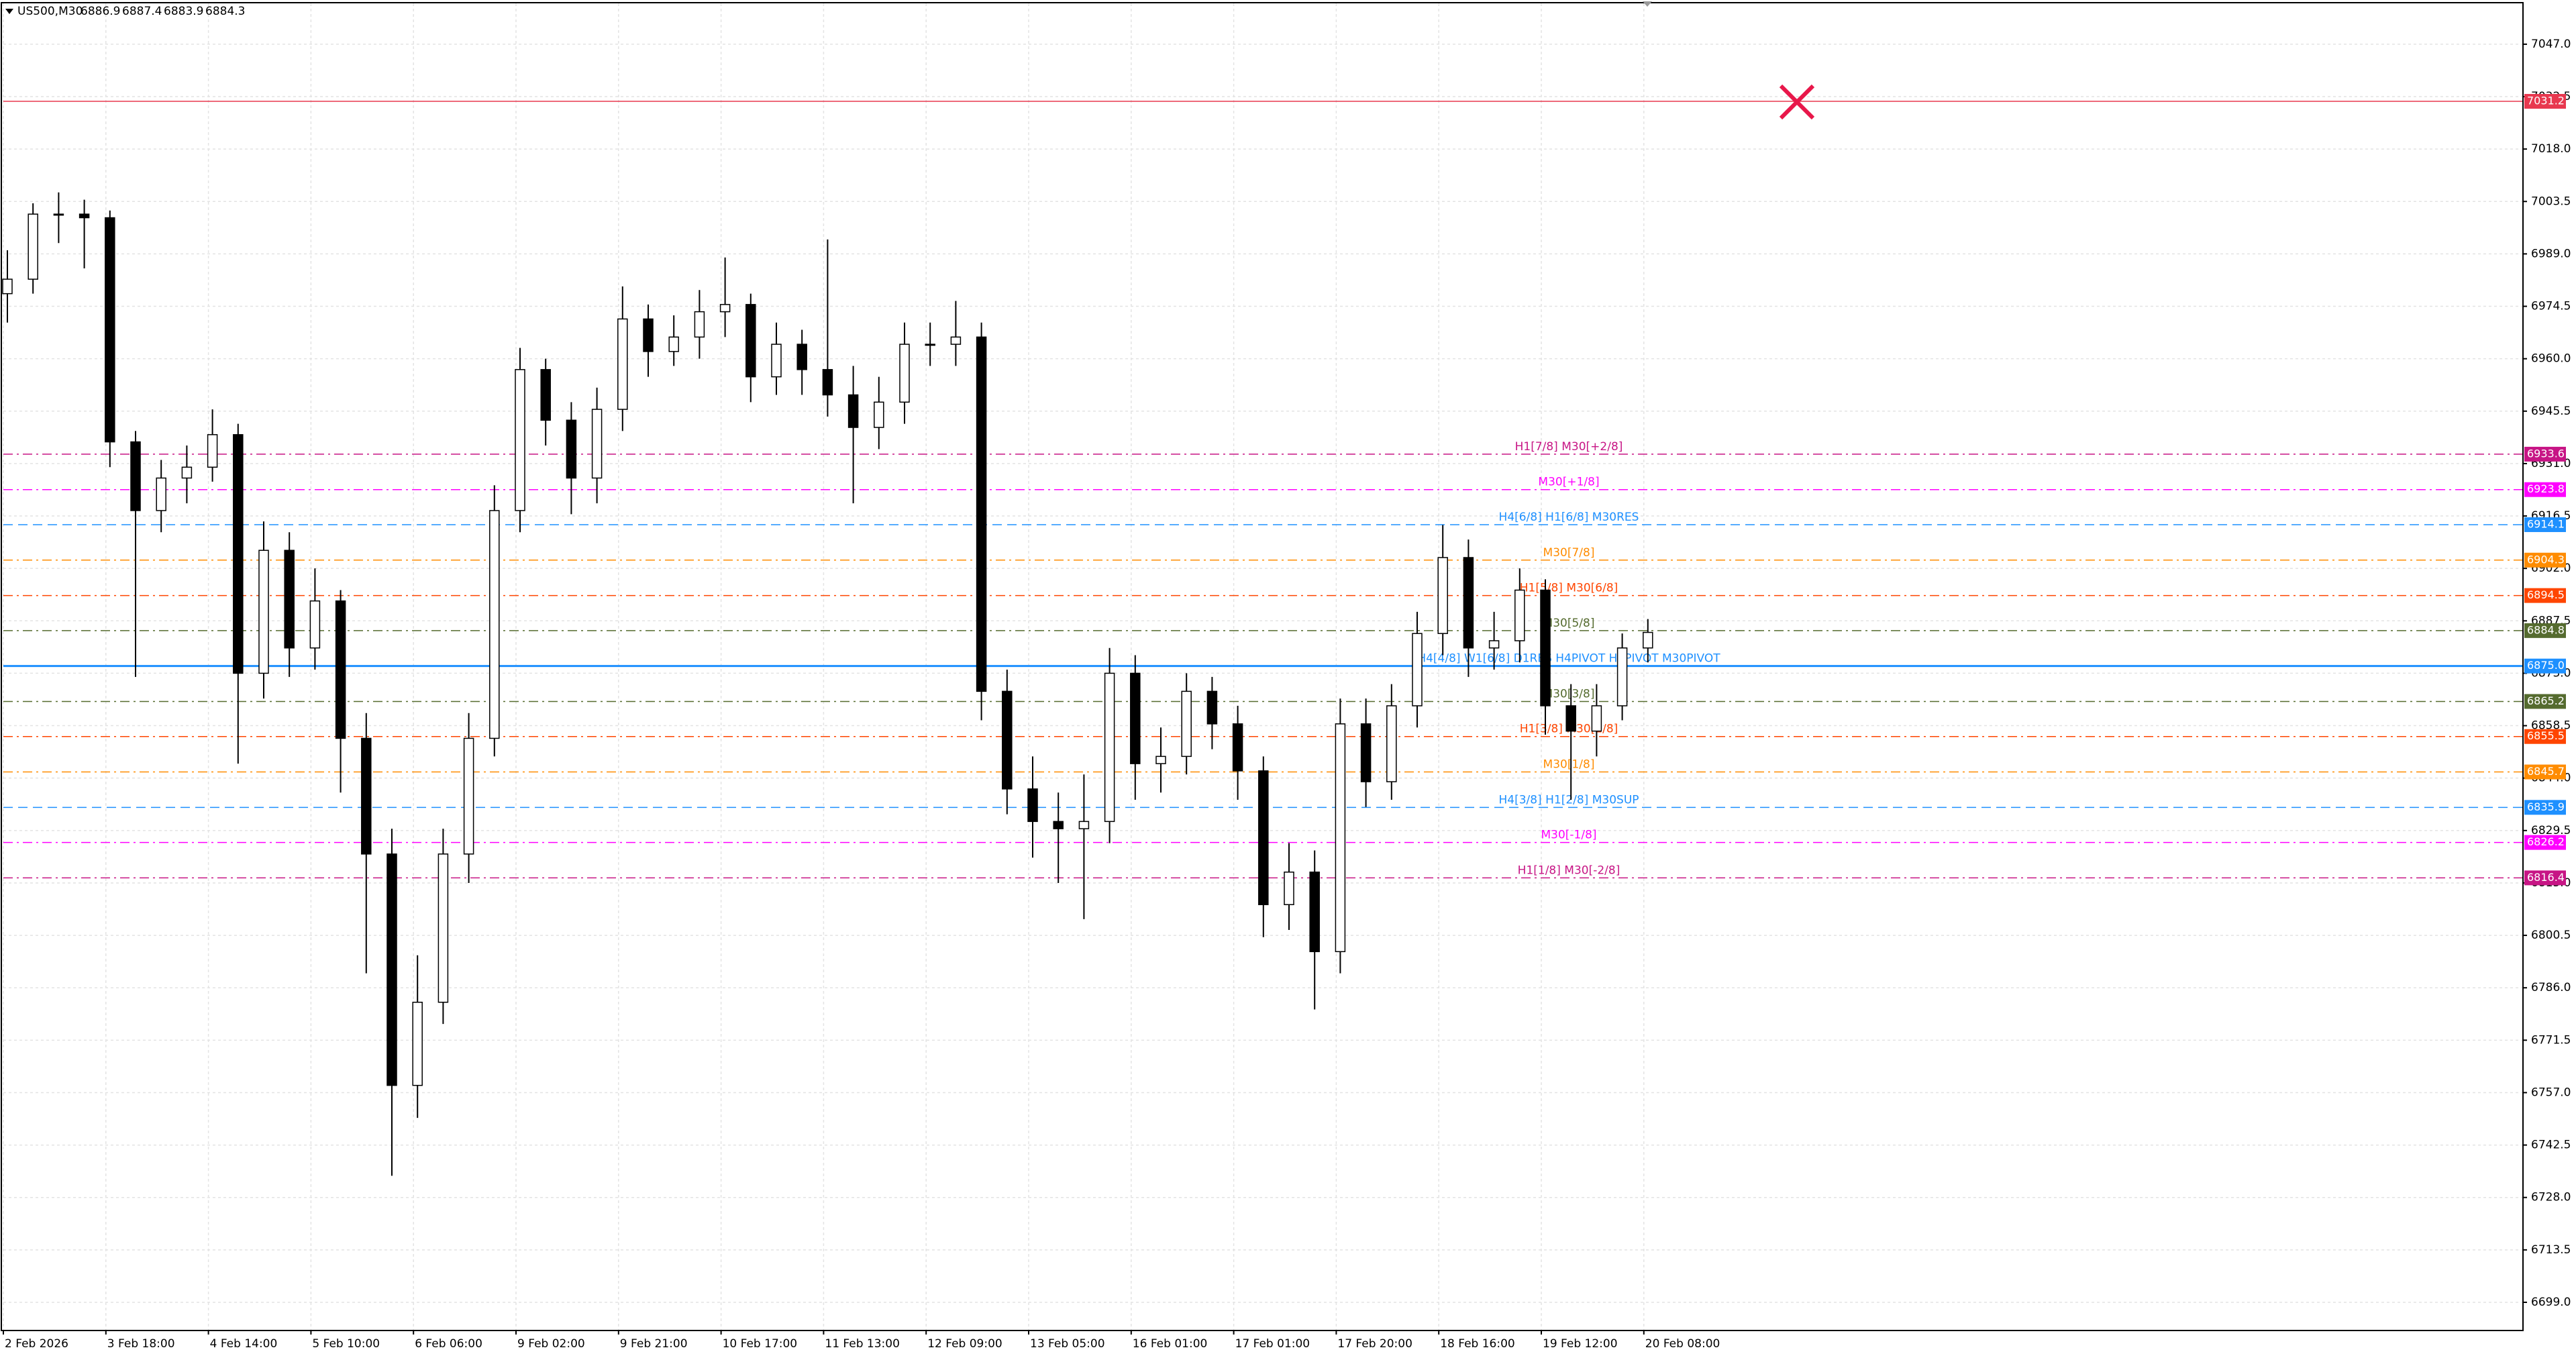  What do you see at coordinates (862, 1344) in the screenshot?
I see `x-tick-label: 11 Feb 13:00` at bounding box center [862, 1344].